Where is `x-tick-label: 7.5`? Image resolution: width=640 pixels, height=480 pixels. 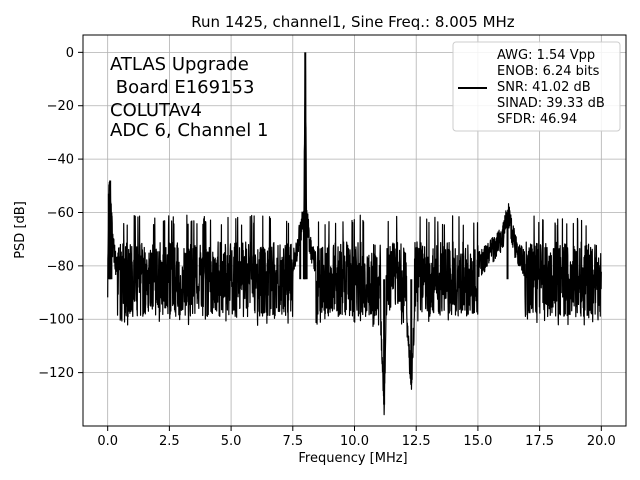
x-tick-label: 7.5 is located at coordinates (292, 441).